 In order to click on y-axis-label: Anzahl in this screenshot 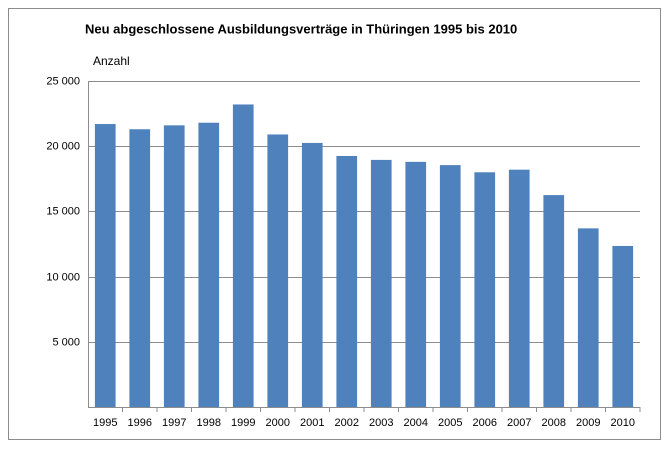, I will do `click(111, 61)`.